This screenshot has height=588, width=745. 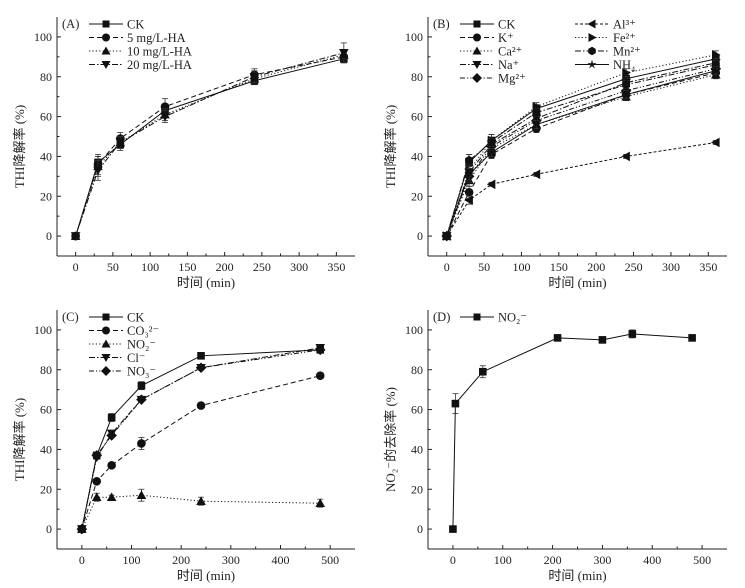 What do you see at coordinates (417, 370) in the screenshot?
I see `y-tick-label: 80` at bounding box center [417, 370].